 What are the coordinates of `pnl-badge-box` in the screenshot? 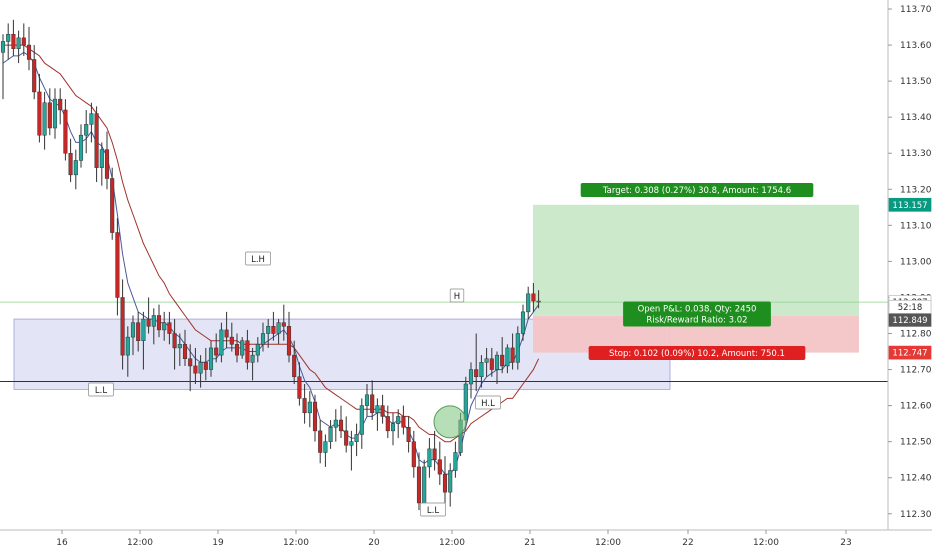 It's located at (697, 314).